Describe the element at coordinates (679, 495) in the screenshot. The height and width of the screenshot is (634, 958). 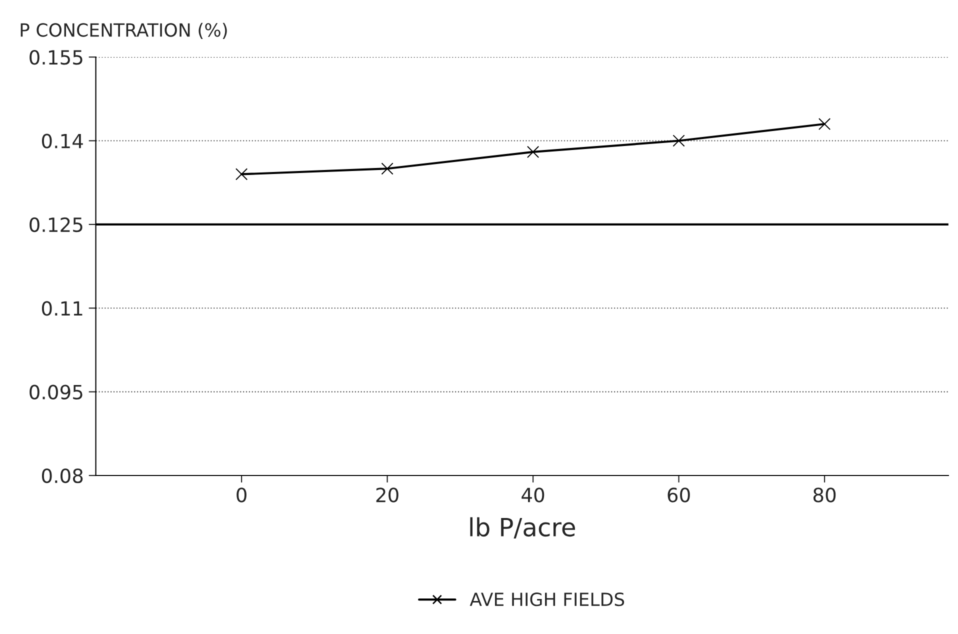
I see `x-tick-label: 60` at that location.